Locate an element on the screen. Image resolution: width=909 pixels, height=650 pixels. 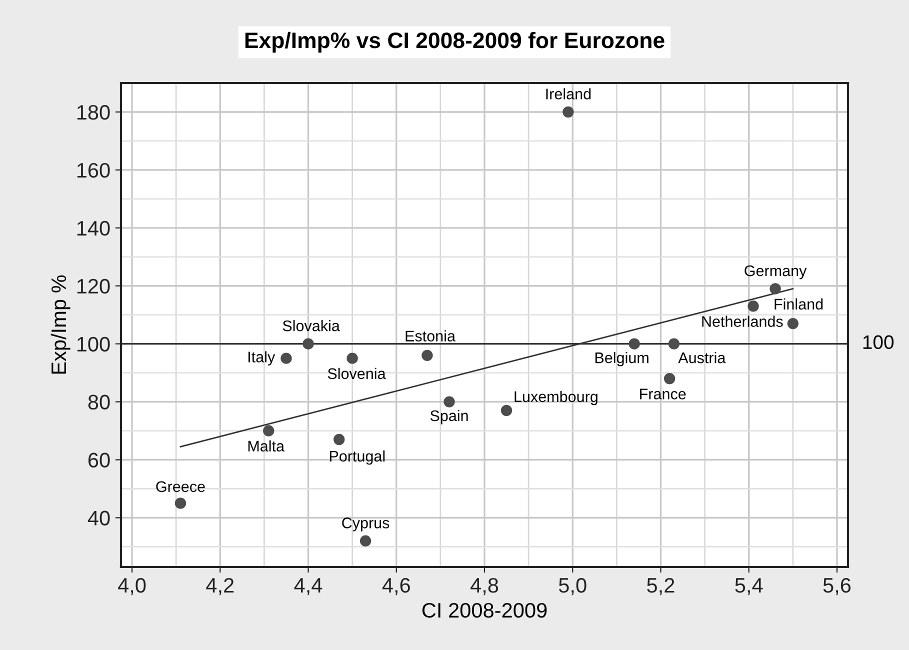
x-tick-label: 5,2 is located at coordinates (660, 587).